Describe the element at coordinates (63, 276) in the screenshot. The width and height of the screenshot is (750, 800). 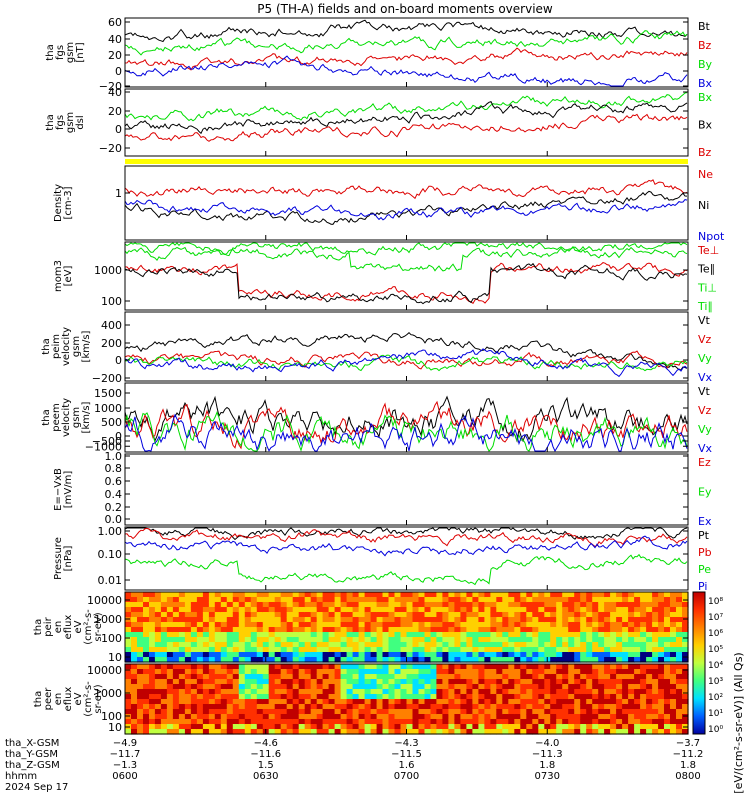
I see `y-axis-label: mom3[eV]` at that location.